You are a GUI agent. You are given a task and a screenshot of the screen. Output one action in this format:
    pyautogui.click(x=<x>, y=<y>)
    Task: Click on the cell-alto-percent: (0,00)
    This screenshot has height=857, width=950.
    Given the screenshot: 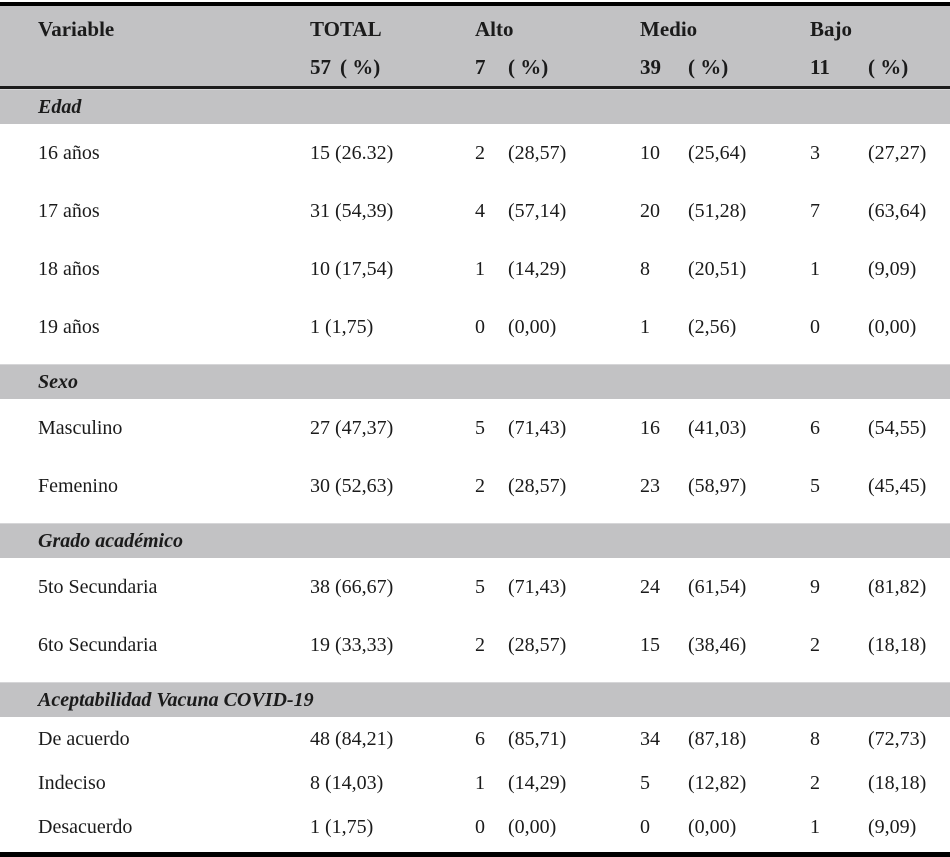 What is the action you would take?
    pyautogui.click(x=532, y=326)
    